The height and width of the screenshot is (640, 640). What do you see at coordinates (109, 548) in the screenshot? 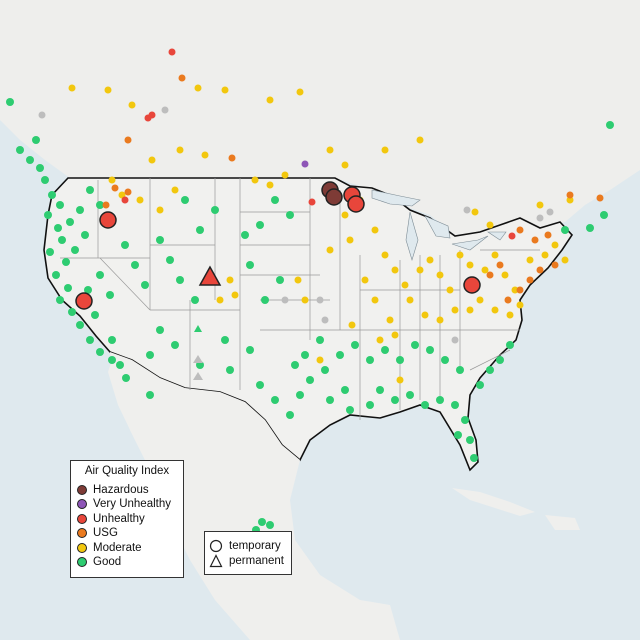
I see `legend-item-moderate: Moderate` at bounding box center [109, 548].